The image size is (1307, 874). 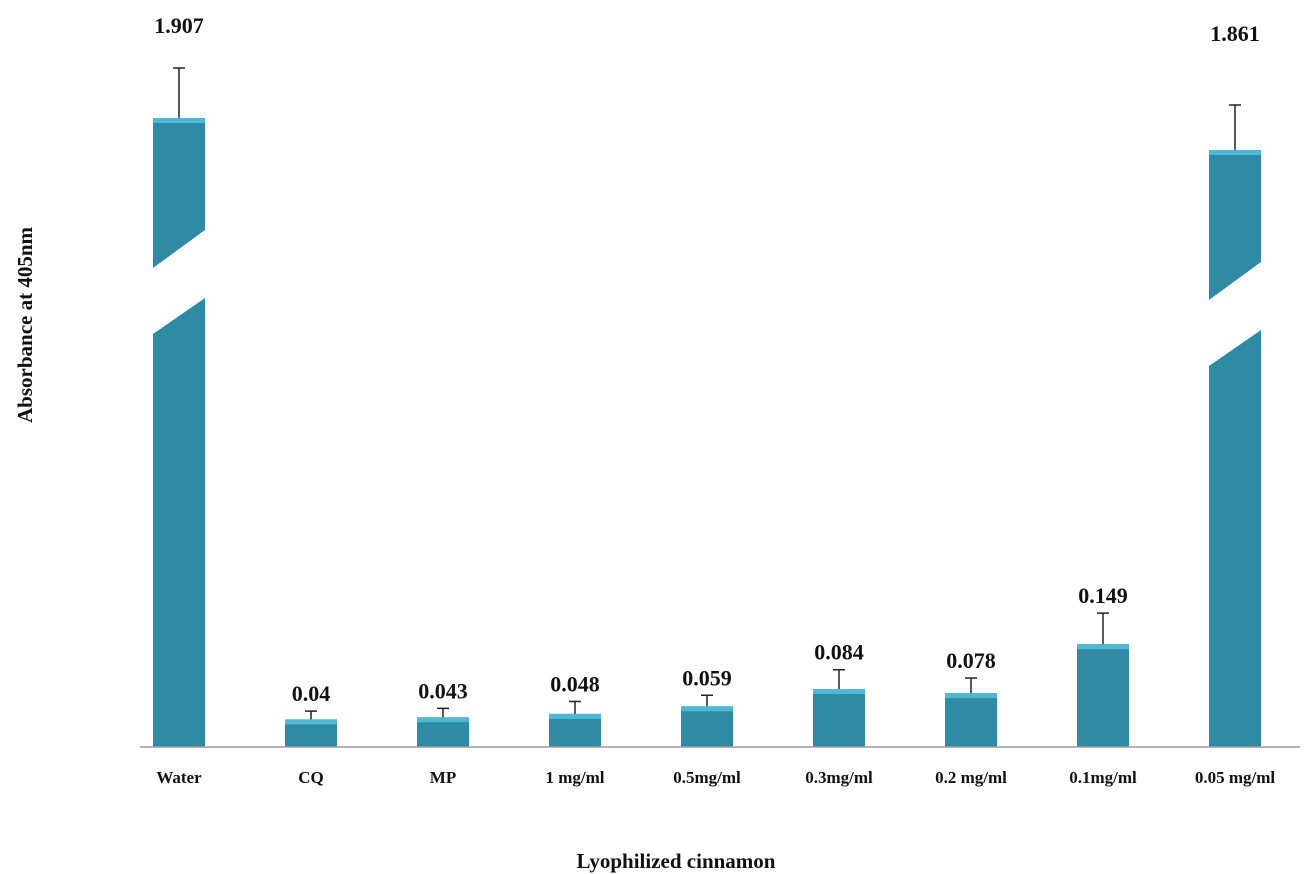 What do you see at coordinates (707, 777) in the screenshot?
I see `category-label: 0.5mg/ml` at bounding box center [707, 777].